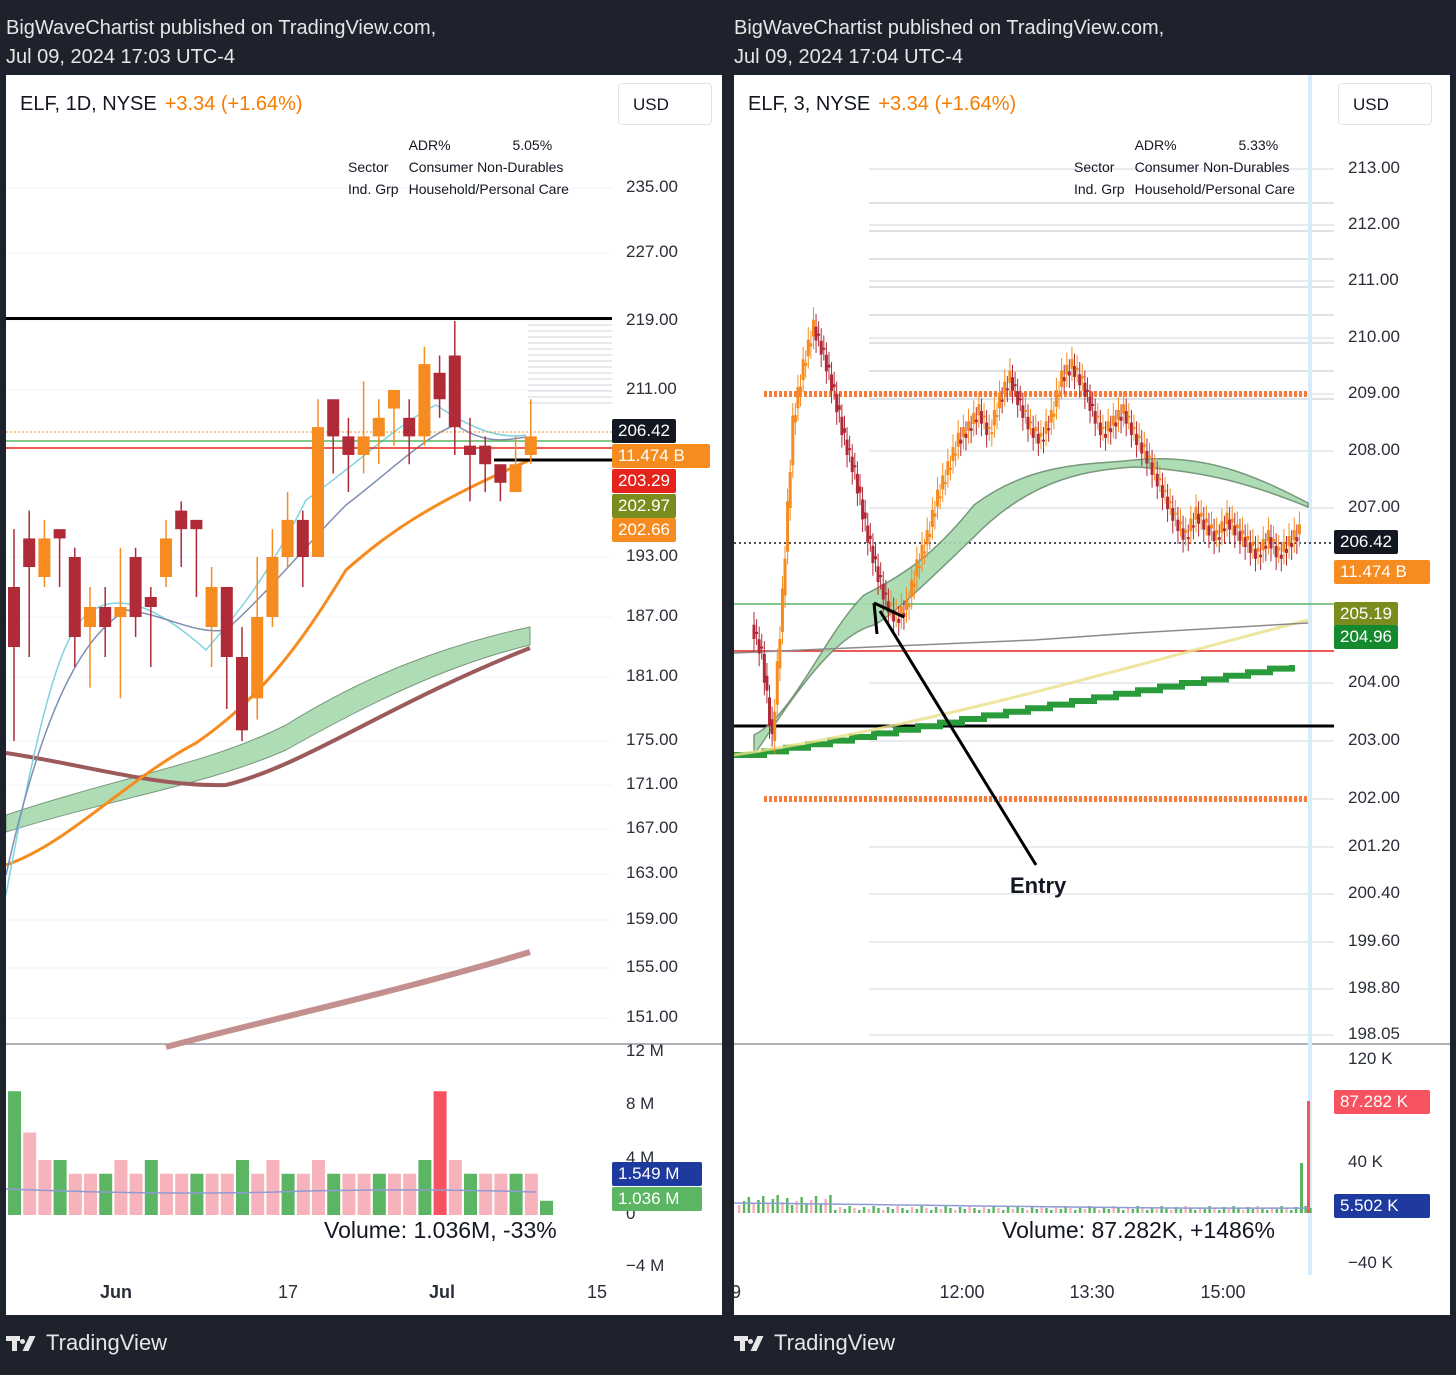  Describe the element at coordinates (86, 1343) in the screenshot. I see `brand-left: TradingView` at that location.